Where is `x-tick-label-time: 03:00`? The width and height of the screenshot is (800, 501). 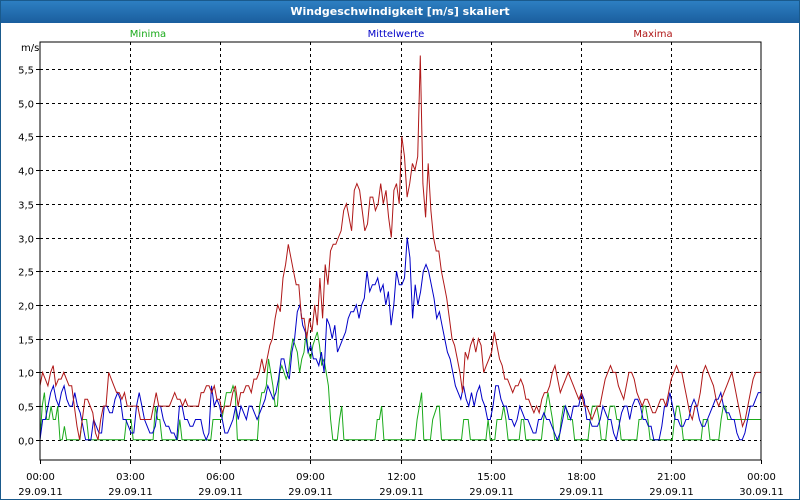
x-tick-label-time: 03:00 is located at coordinates (130, 477).